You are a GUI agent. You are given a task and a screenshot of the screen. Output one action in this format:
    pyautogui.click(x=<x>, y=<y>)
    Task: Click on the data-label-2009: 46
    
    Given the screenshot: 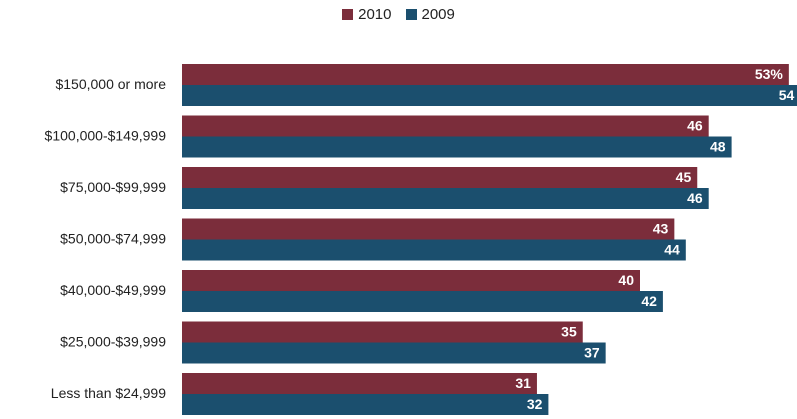 What is the action you would take?
    pyautogui.click(x=695, y=198)
    